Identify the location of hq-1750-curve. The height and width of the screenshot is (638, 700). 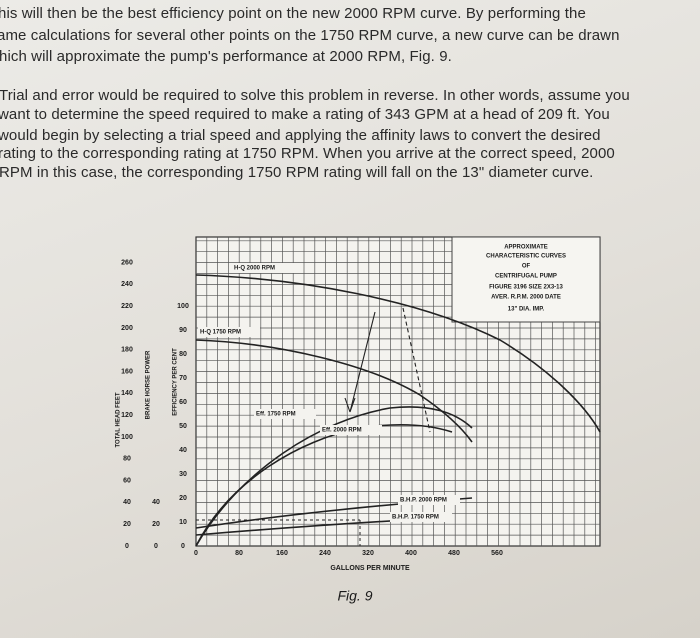
(334, 391).